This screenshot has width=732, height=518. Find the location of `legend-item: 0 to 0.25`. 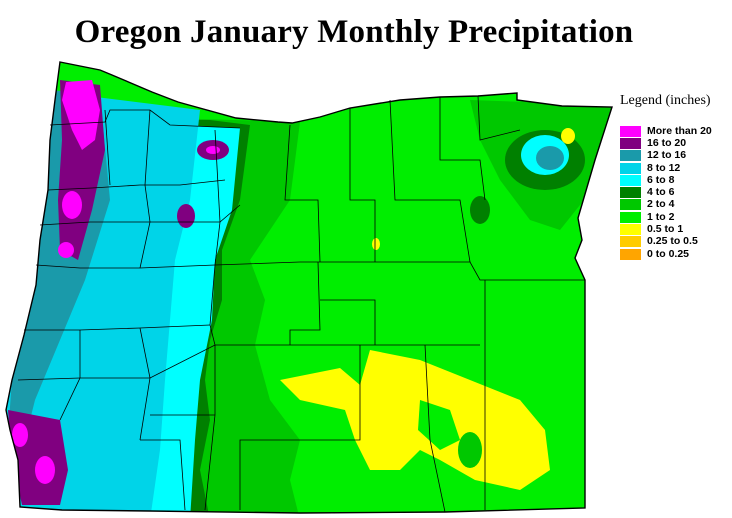

legend-item: 0 to 0.25 is located at coordinates (676, 254).